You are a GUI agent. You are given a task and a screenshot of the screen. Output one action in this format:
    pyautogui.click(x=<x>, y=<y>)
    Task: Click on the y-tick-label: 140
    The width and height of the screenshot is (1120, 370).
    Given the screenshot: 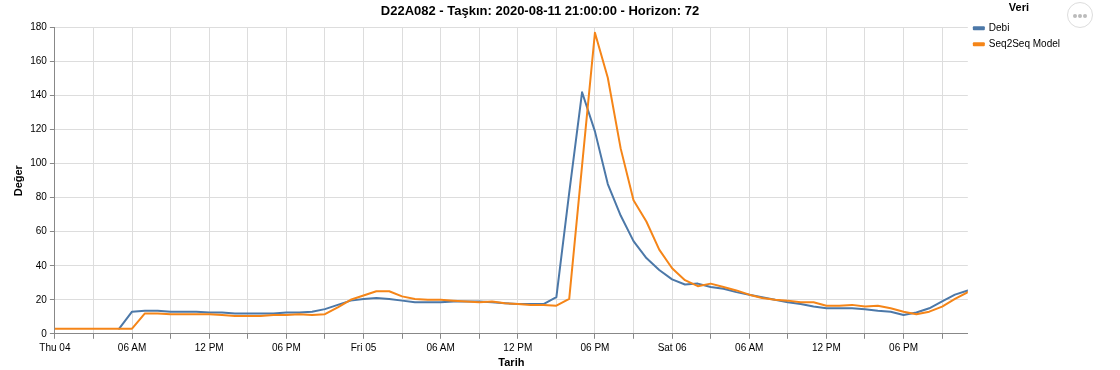 What is the action you would take?
    pyautogui.click(x=39, y=95)
    